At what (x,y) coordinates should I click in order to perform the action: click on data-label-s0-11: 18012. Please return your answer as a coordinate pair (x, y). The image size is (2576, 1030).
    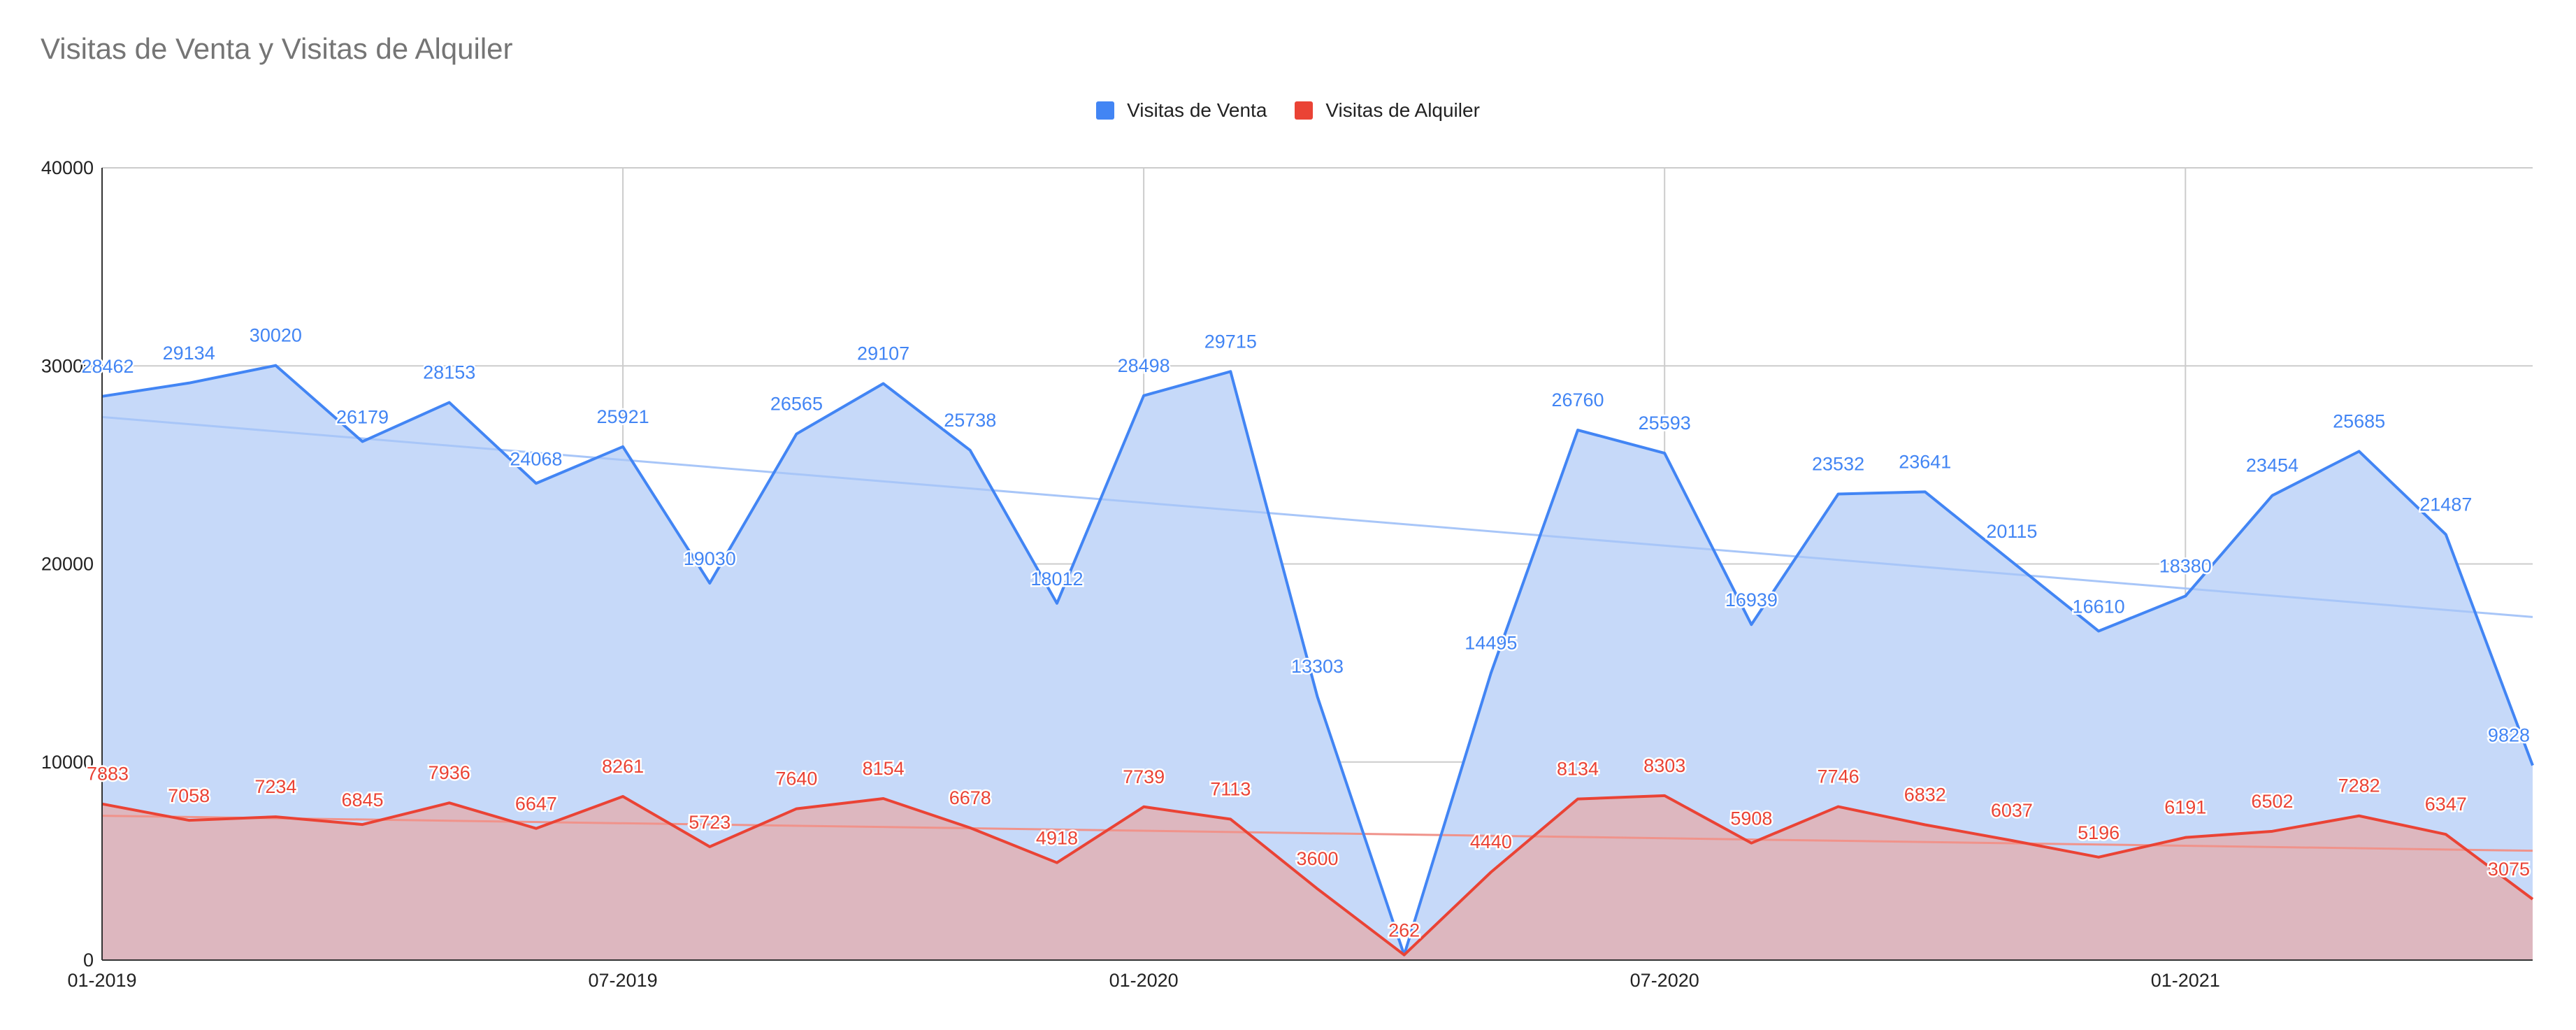
    Looking at the image, I should click on (1056, 578).